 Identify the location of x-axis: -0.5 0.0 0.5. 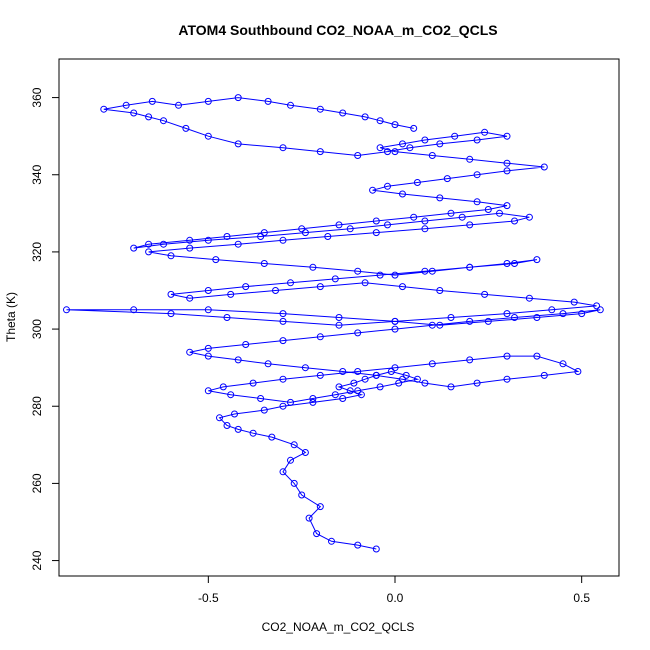
(394, 590).